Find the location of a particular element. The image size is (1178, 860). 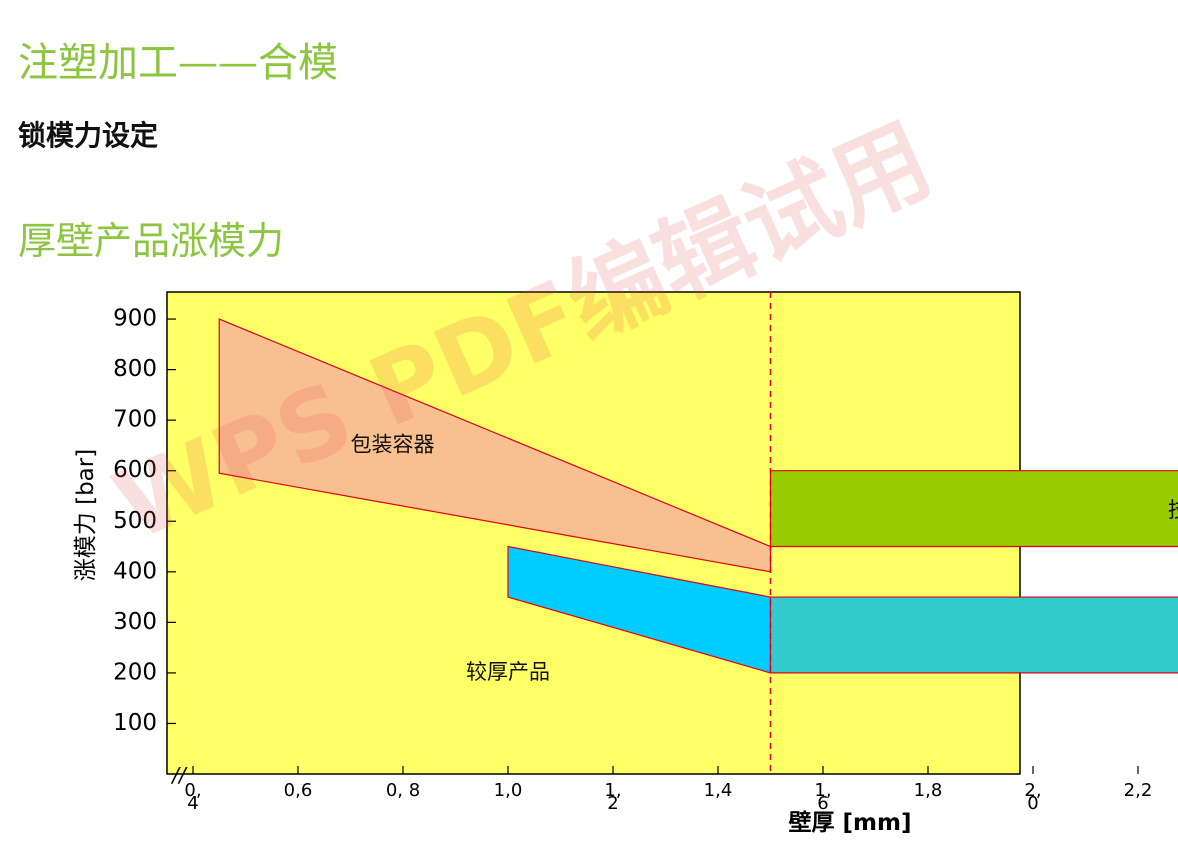

y-tick-label-3: 400 is located at coordinates (135, 571).